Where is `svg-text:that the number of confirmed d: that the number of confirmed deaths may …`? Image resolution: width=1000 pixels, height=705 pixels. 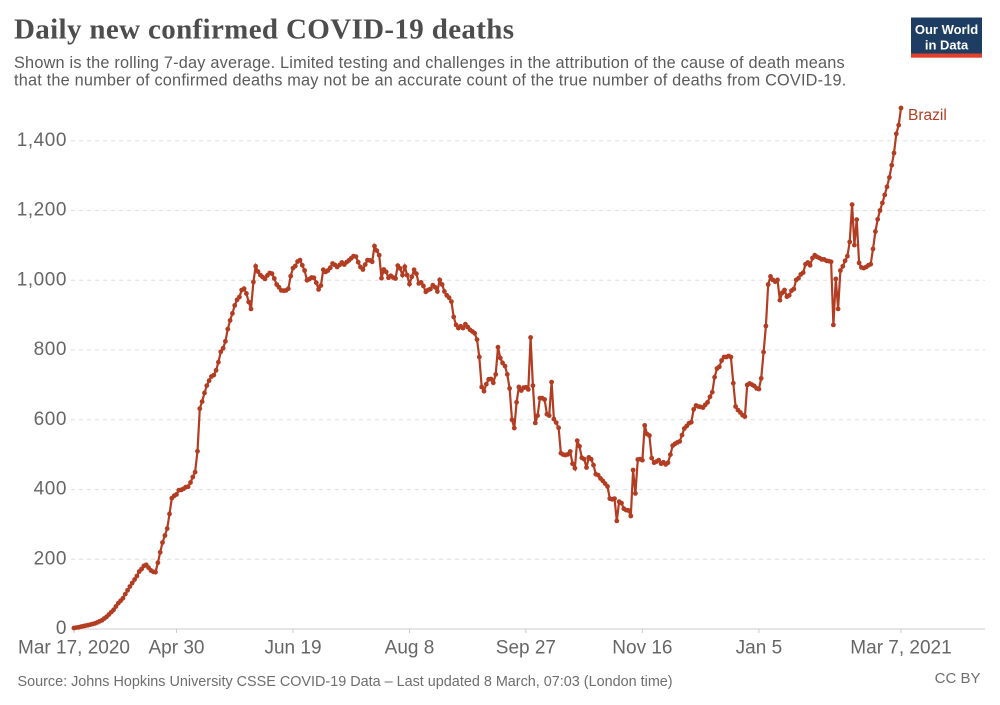
svg-text:that the number of confirmed d: that the number of confirmed deaths may … is located at coordinates (430, 81).